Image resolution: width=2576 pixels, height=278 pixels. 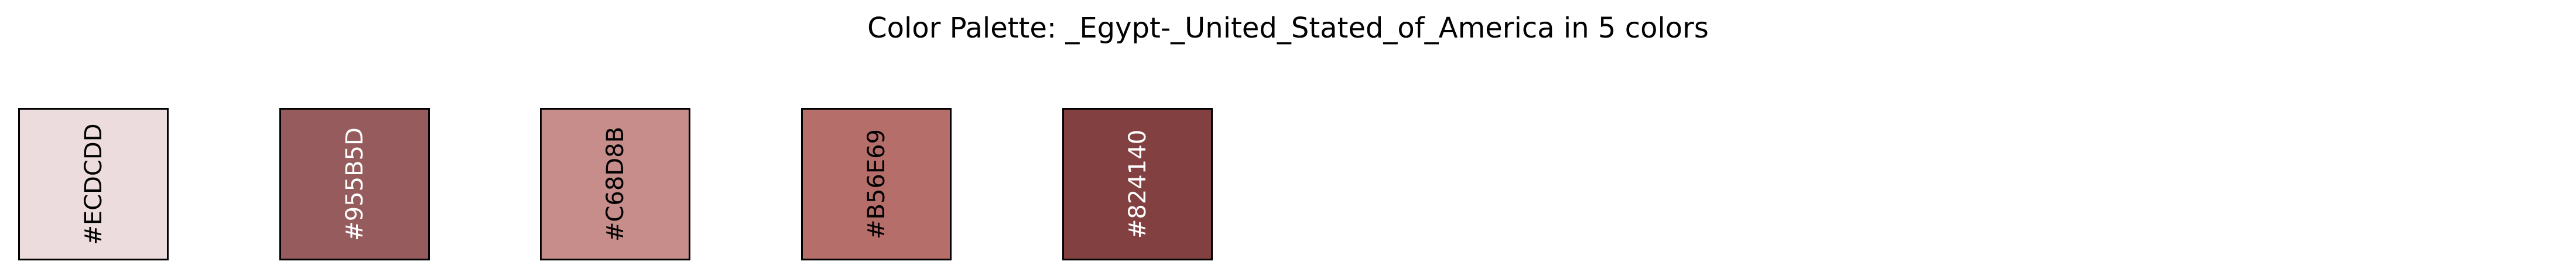 I want to click on swatch-hex-label: #824140, so click(x=1137, y=184).